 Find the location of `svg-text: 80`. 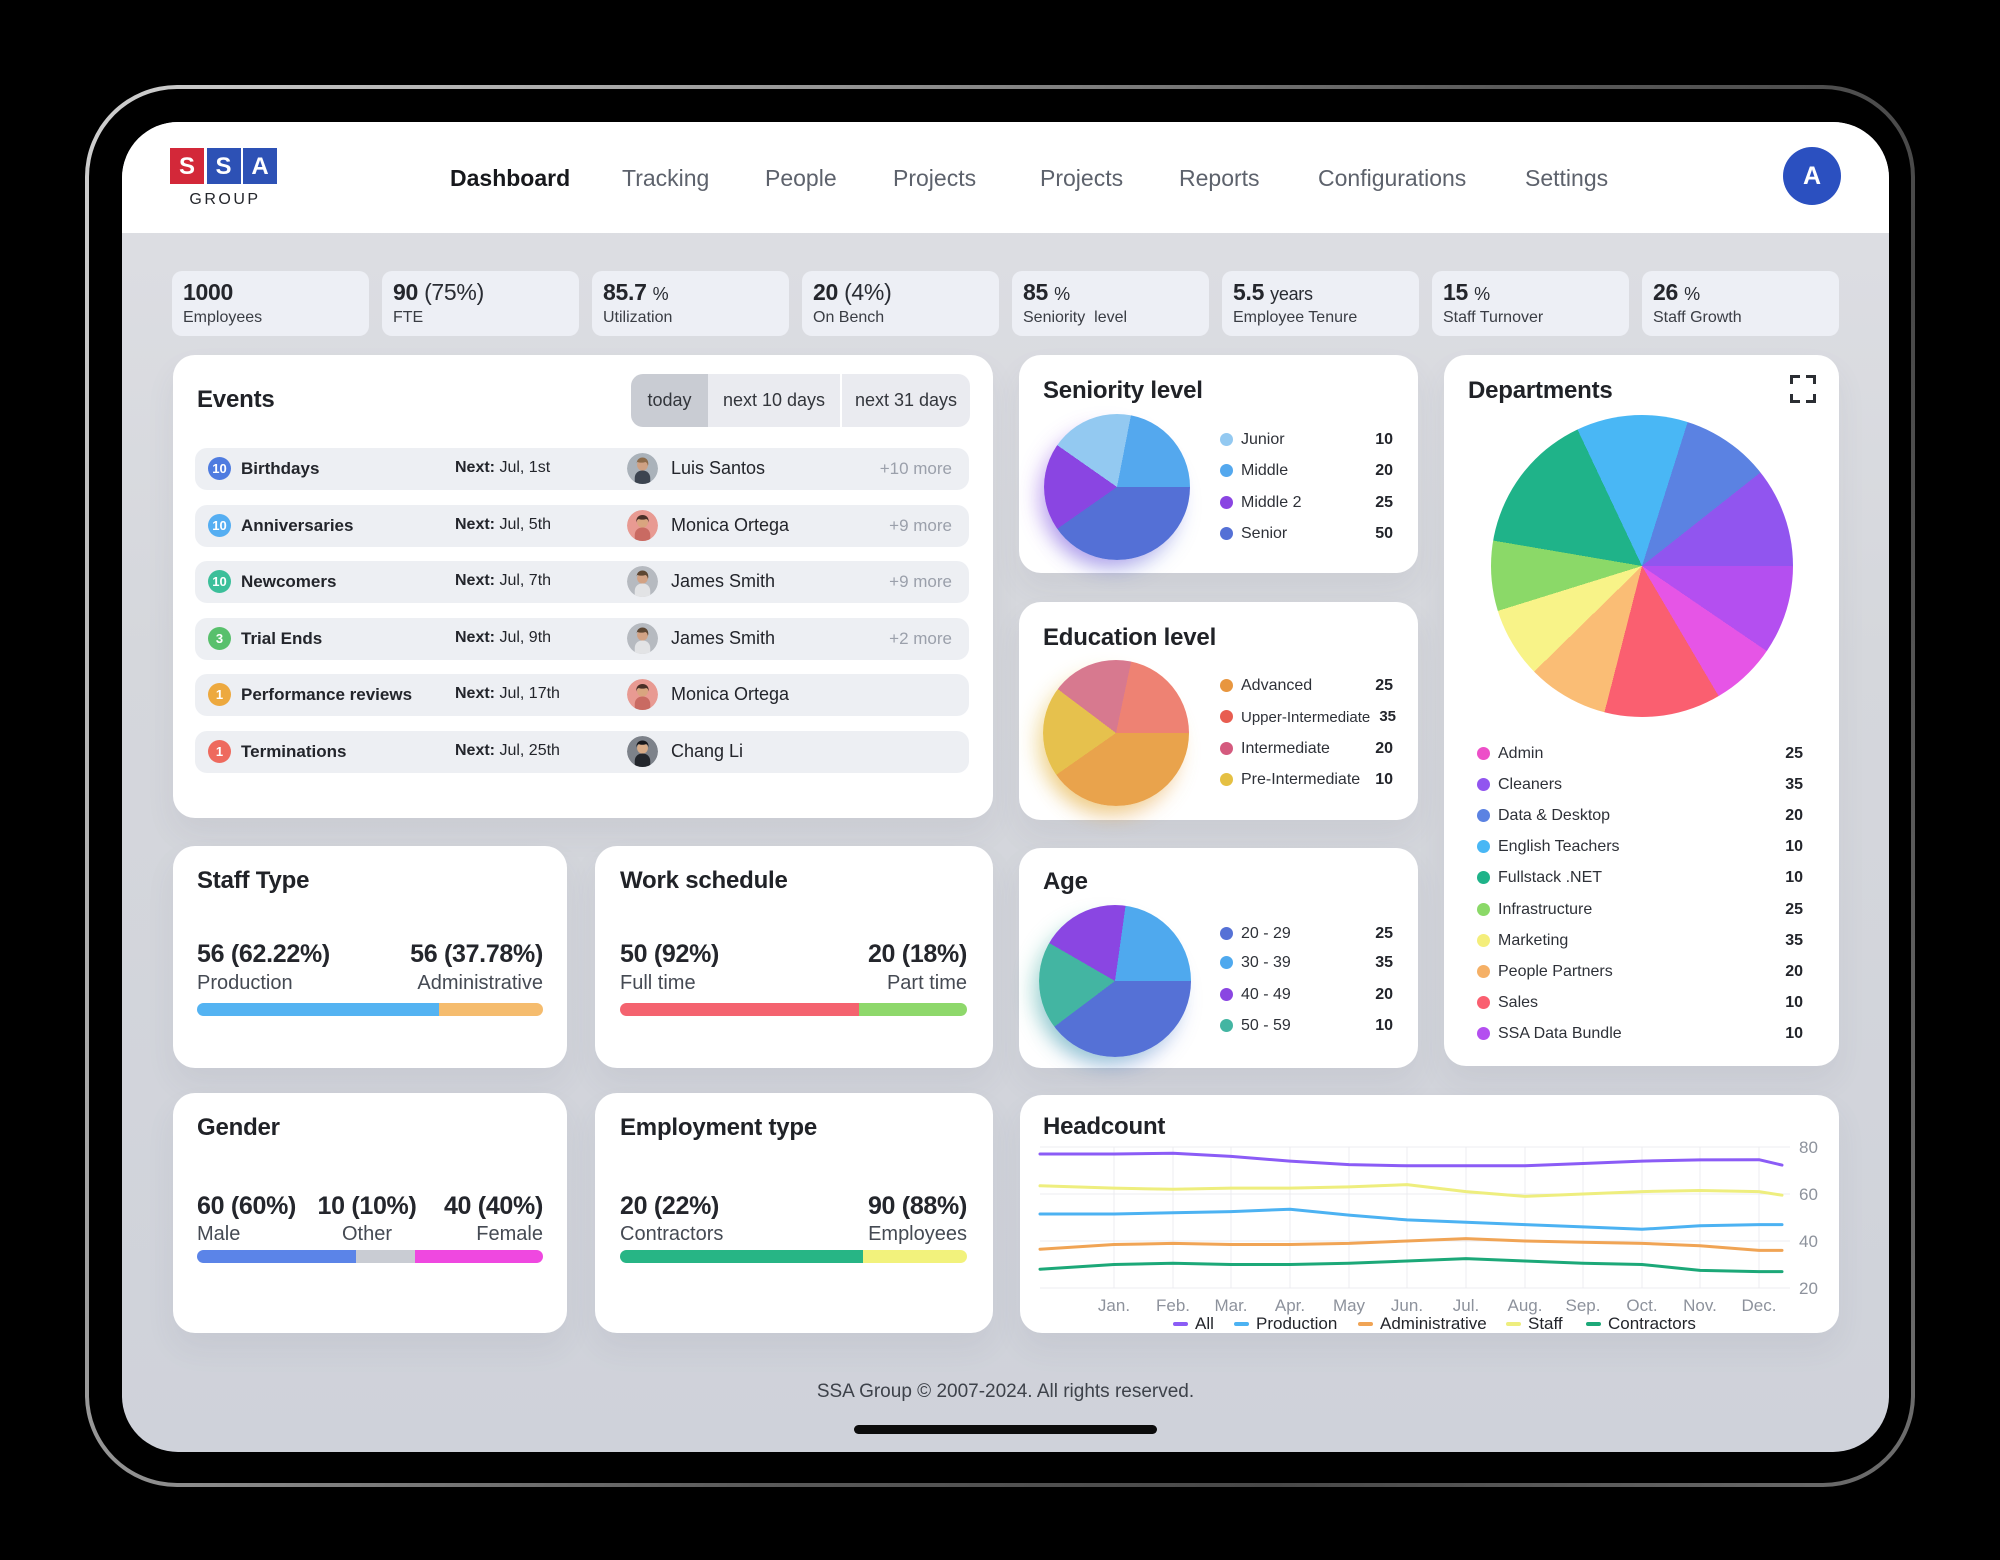

svg-text: 80 is located at coordinates (1808, 1147).